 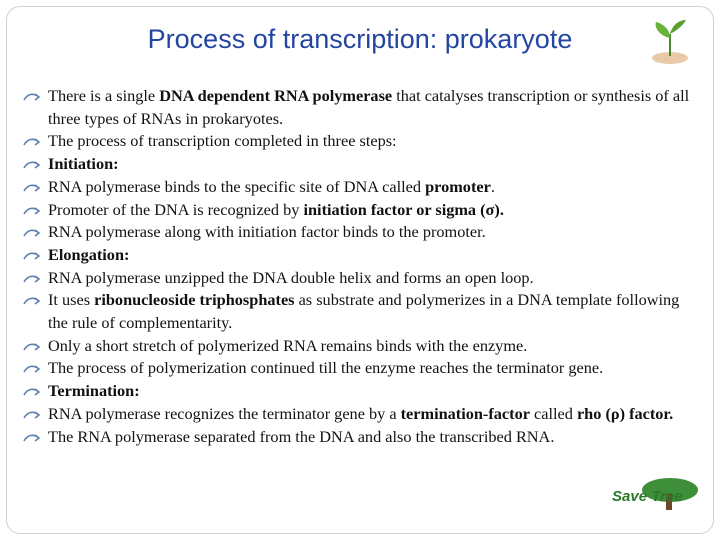 I want to click on bold-text: initiation factor or sigma (σ)., so click(x=403, y=209).